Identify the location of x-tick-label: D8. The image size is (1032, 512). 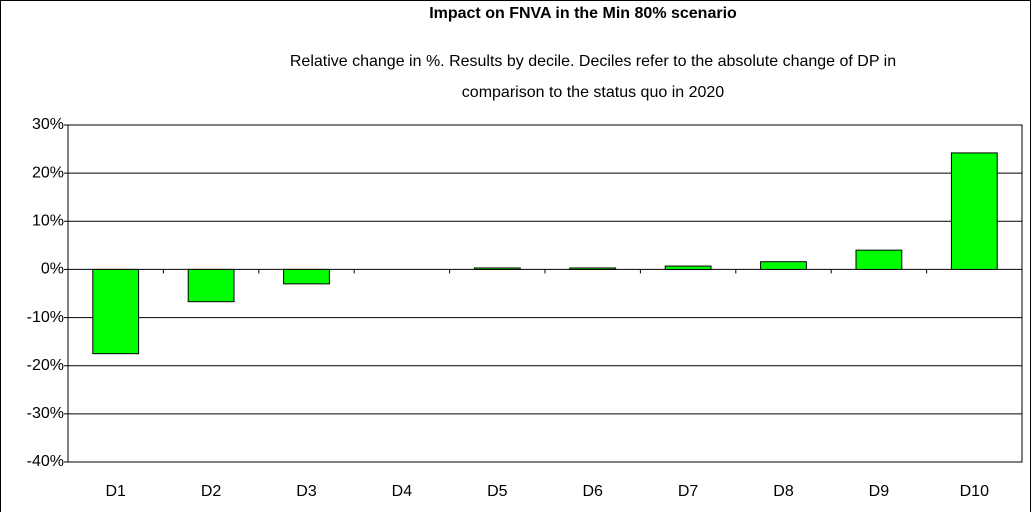
(783, 491).